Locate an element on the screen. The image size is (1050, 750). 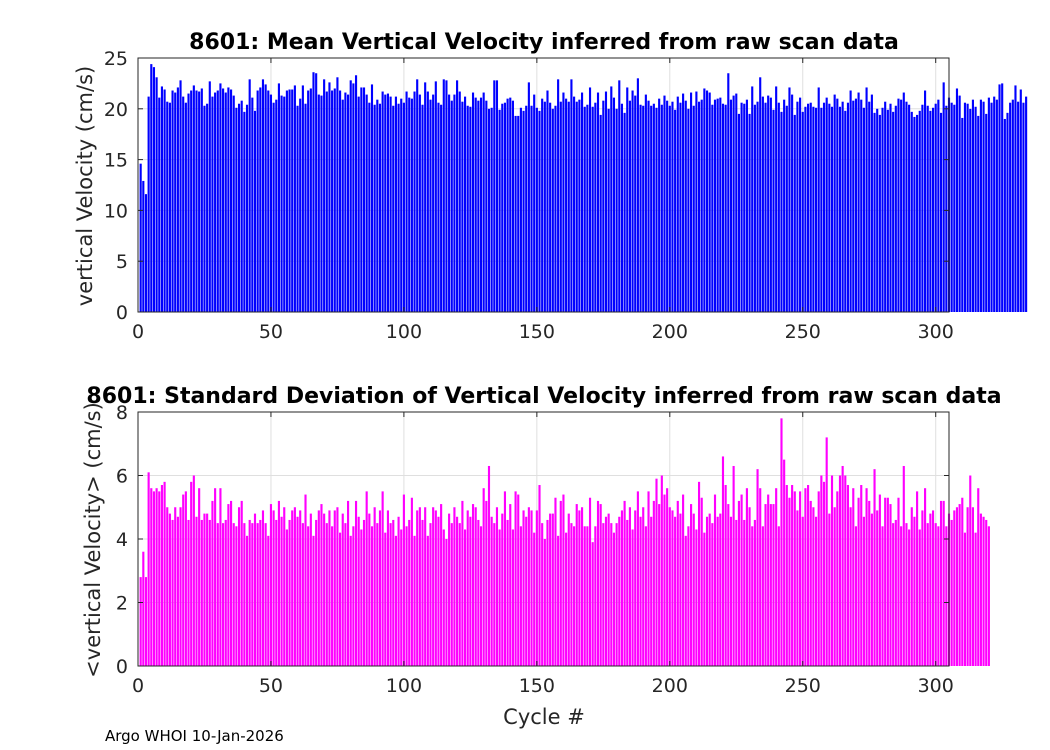
x-tick-label: 50 is located at coordinates (271, 686).